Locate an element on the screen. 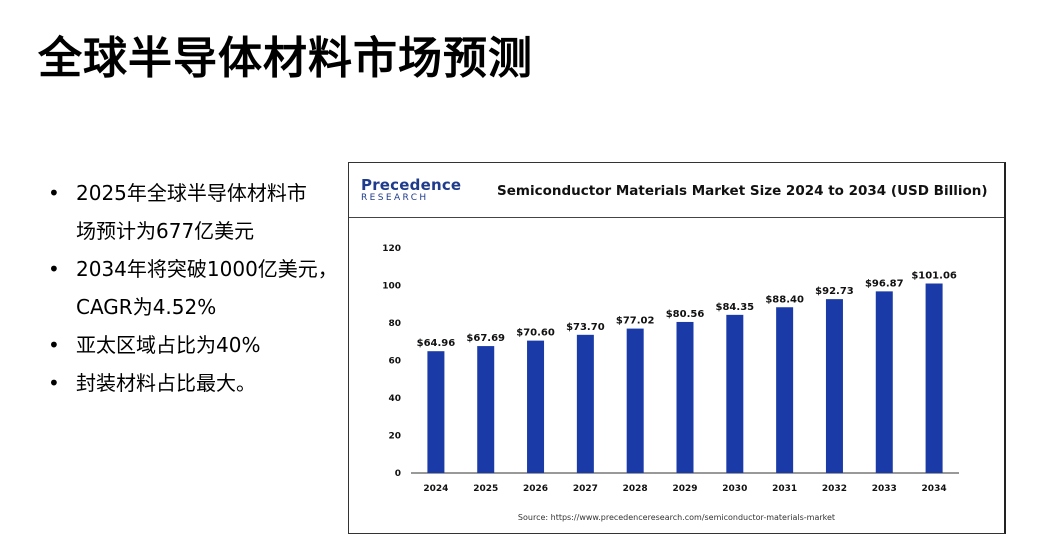 The width and height of the screenshot is (1055, 542). data-label: $80.56 is located at coordinates (685, 314).